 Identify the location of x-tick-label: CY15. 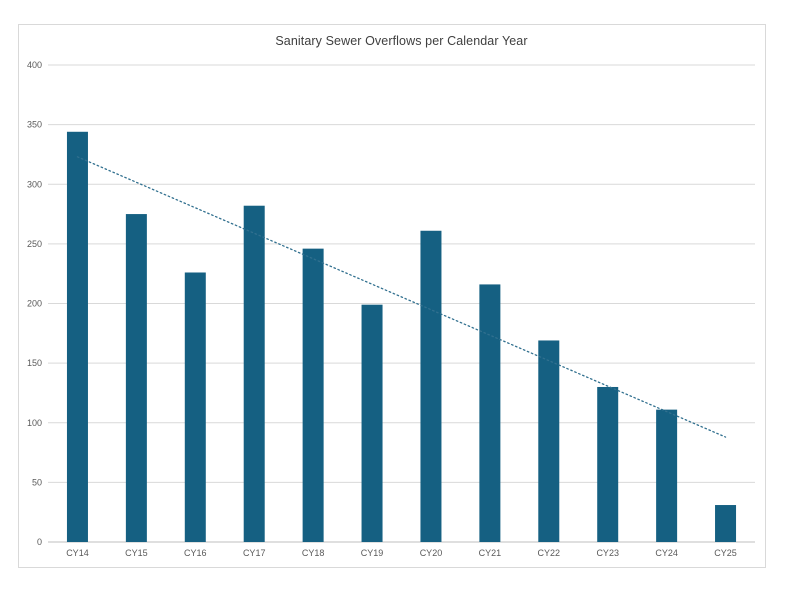
(136, 553).